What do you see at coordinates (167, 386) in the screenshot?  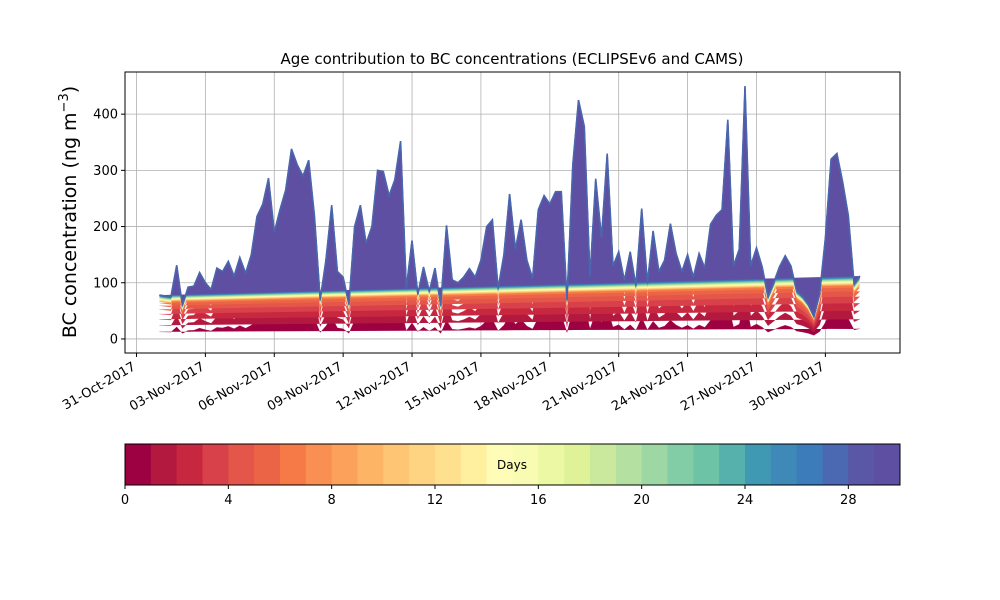 I see `x-tick-label: 03-Nov-2017` at bounding box center [167, 386].